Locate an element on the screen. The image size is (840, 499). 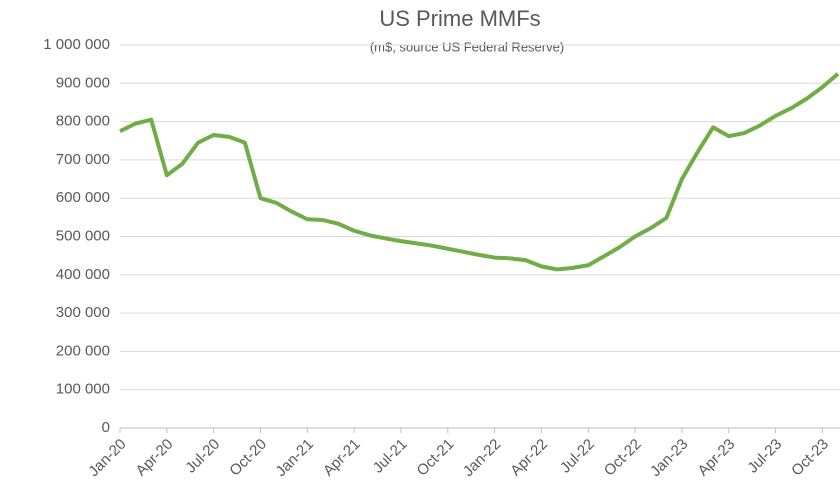
x-tick-label: Oct-22 is located at coordinates (623, 458).